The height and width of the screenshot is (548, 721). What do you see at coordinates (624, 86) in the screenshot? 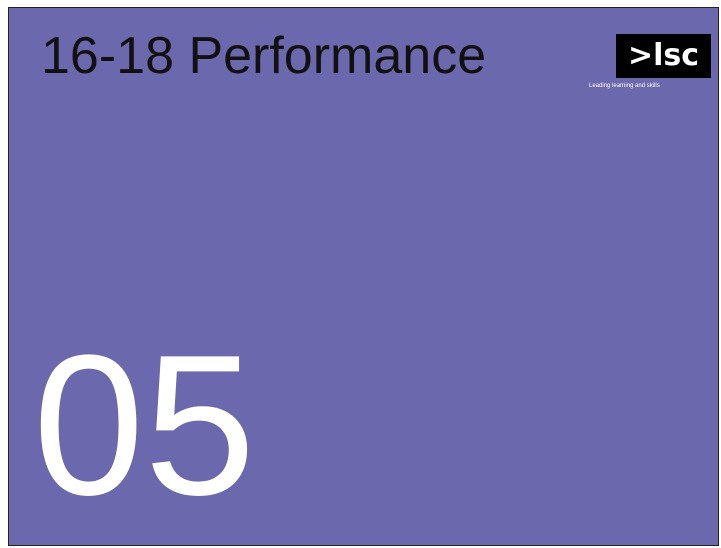
I see `logo-tagline: Leading learning and skills` at bounding box center [624, 86].